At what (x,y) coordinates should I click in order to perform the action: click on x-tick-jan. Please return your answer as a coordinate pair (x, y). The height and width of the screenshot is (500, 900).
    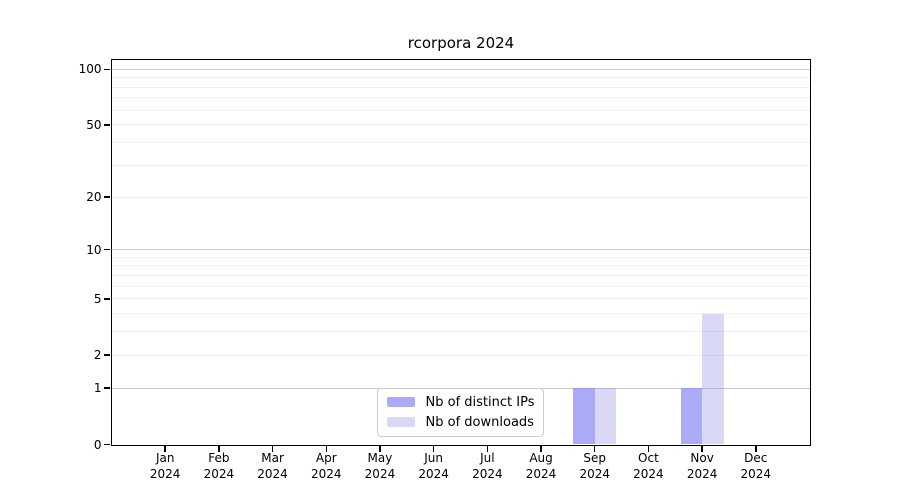
    Looking at the image, I should click on (165, 449).